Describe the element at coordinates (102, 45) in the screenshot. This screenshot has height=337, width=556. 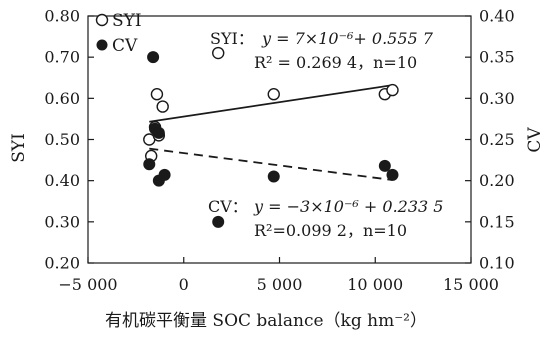
I see `legend-cv-marker` at that location.